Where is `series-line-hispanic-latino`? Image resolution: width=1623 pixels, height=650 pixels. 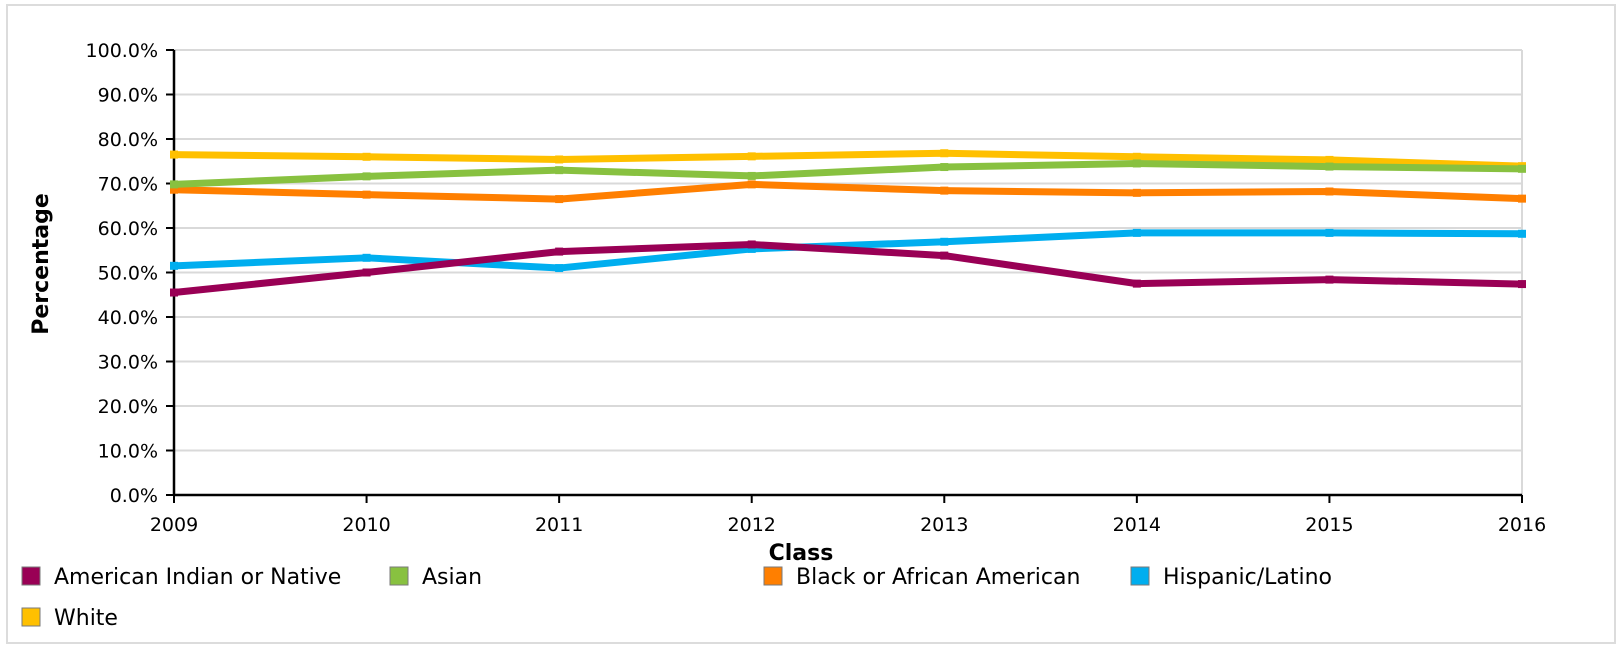 series-line-hispanic-latino is located at coordinates (848, 250).